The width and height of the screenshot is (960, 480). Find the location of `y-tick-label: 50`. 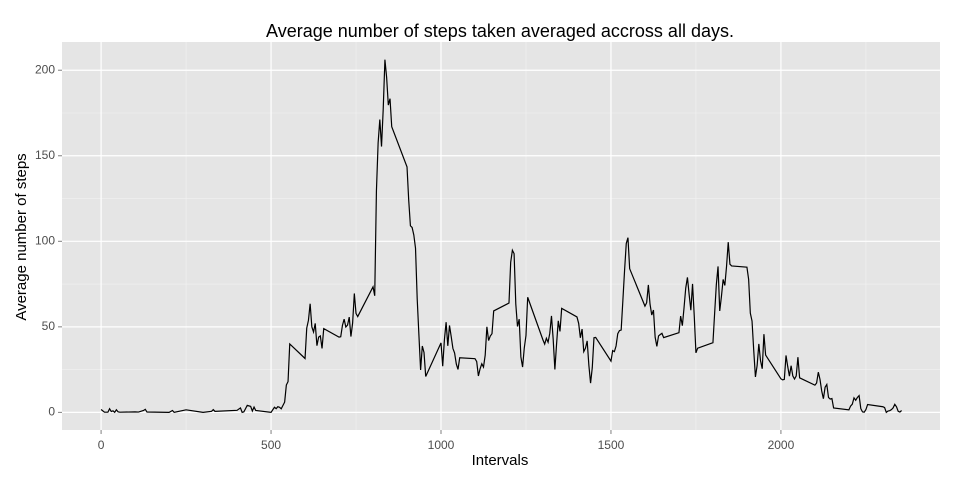

y-tick-label: 50 is located at coordinates (49, 326).